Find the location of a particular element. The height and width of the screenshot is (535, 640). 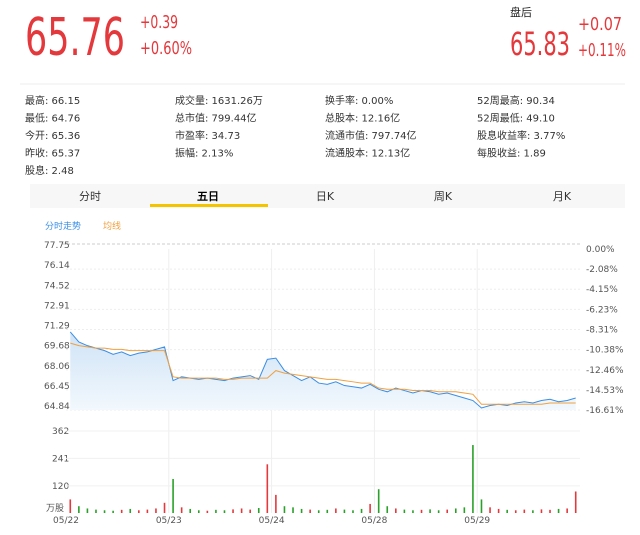

price-area is located at coordinates (323, 370).